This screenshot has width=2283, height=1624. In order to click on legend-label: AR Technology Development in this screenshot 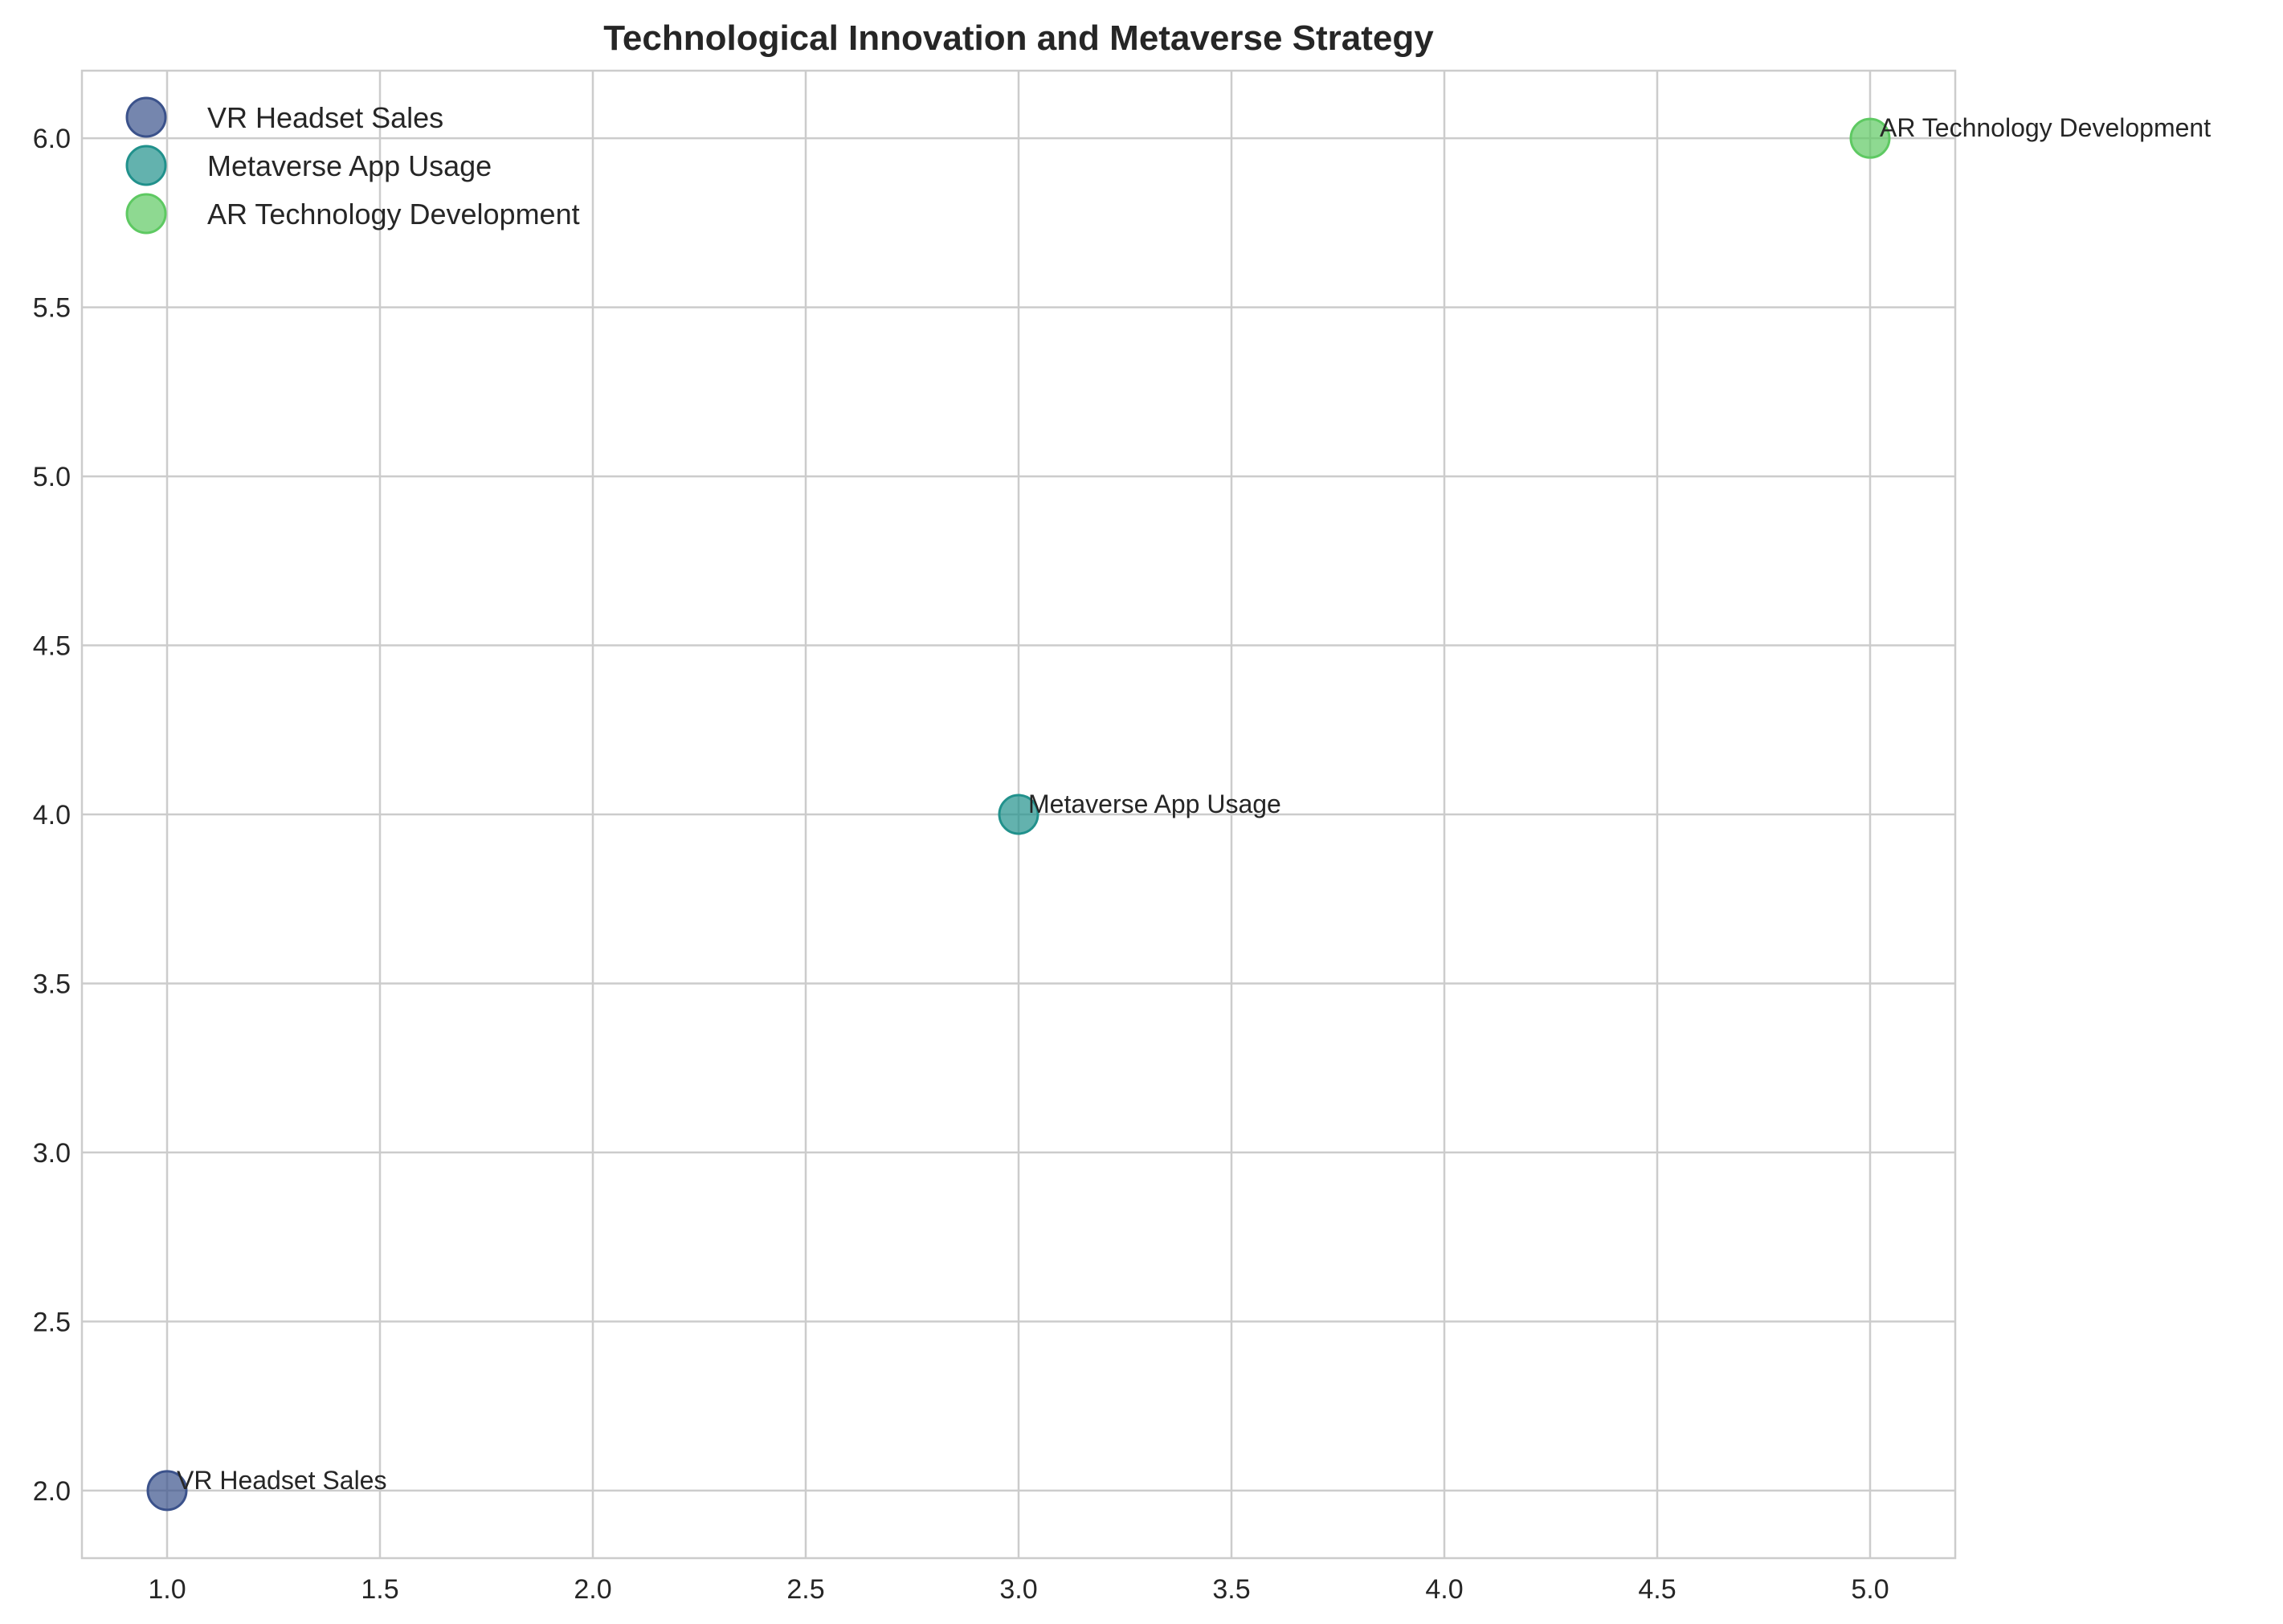, I will do `click(393, 214)`.